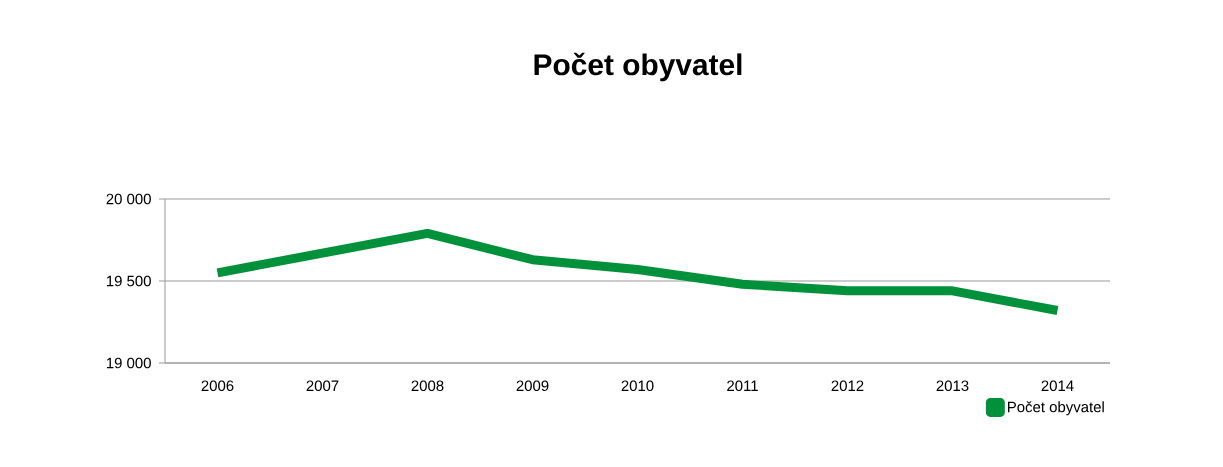 The height and width of the screenshot is (467, 1223). Describe the element at coordinates (322, 386) in the screenshot. I see `x-tick-label: 2007` at that location.